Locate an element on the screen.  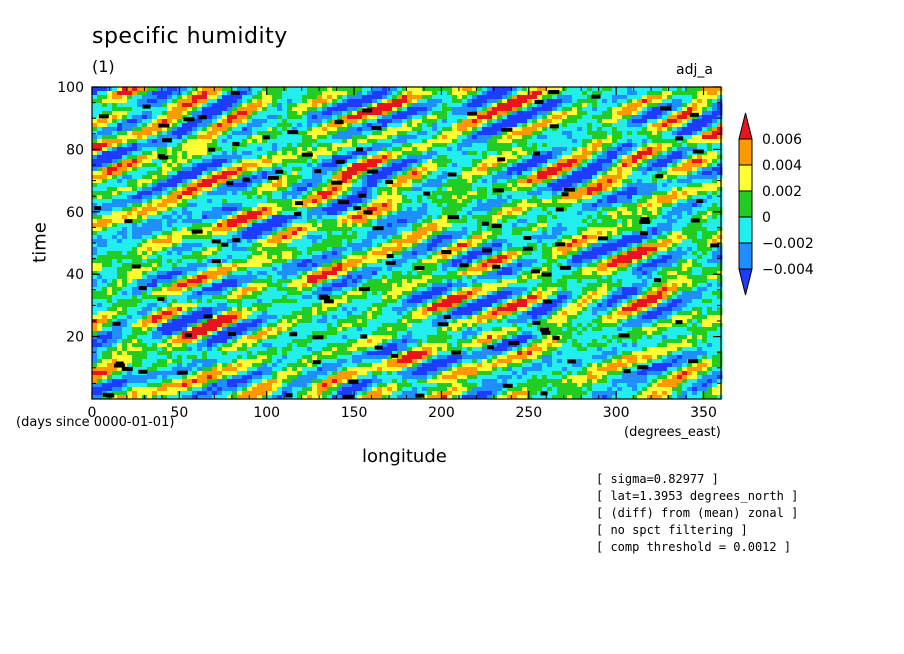
x-tick-label: 50 is located at coordinates (179, 413).